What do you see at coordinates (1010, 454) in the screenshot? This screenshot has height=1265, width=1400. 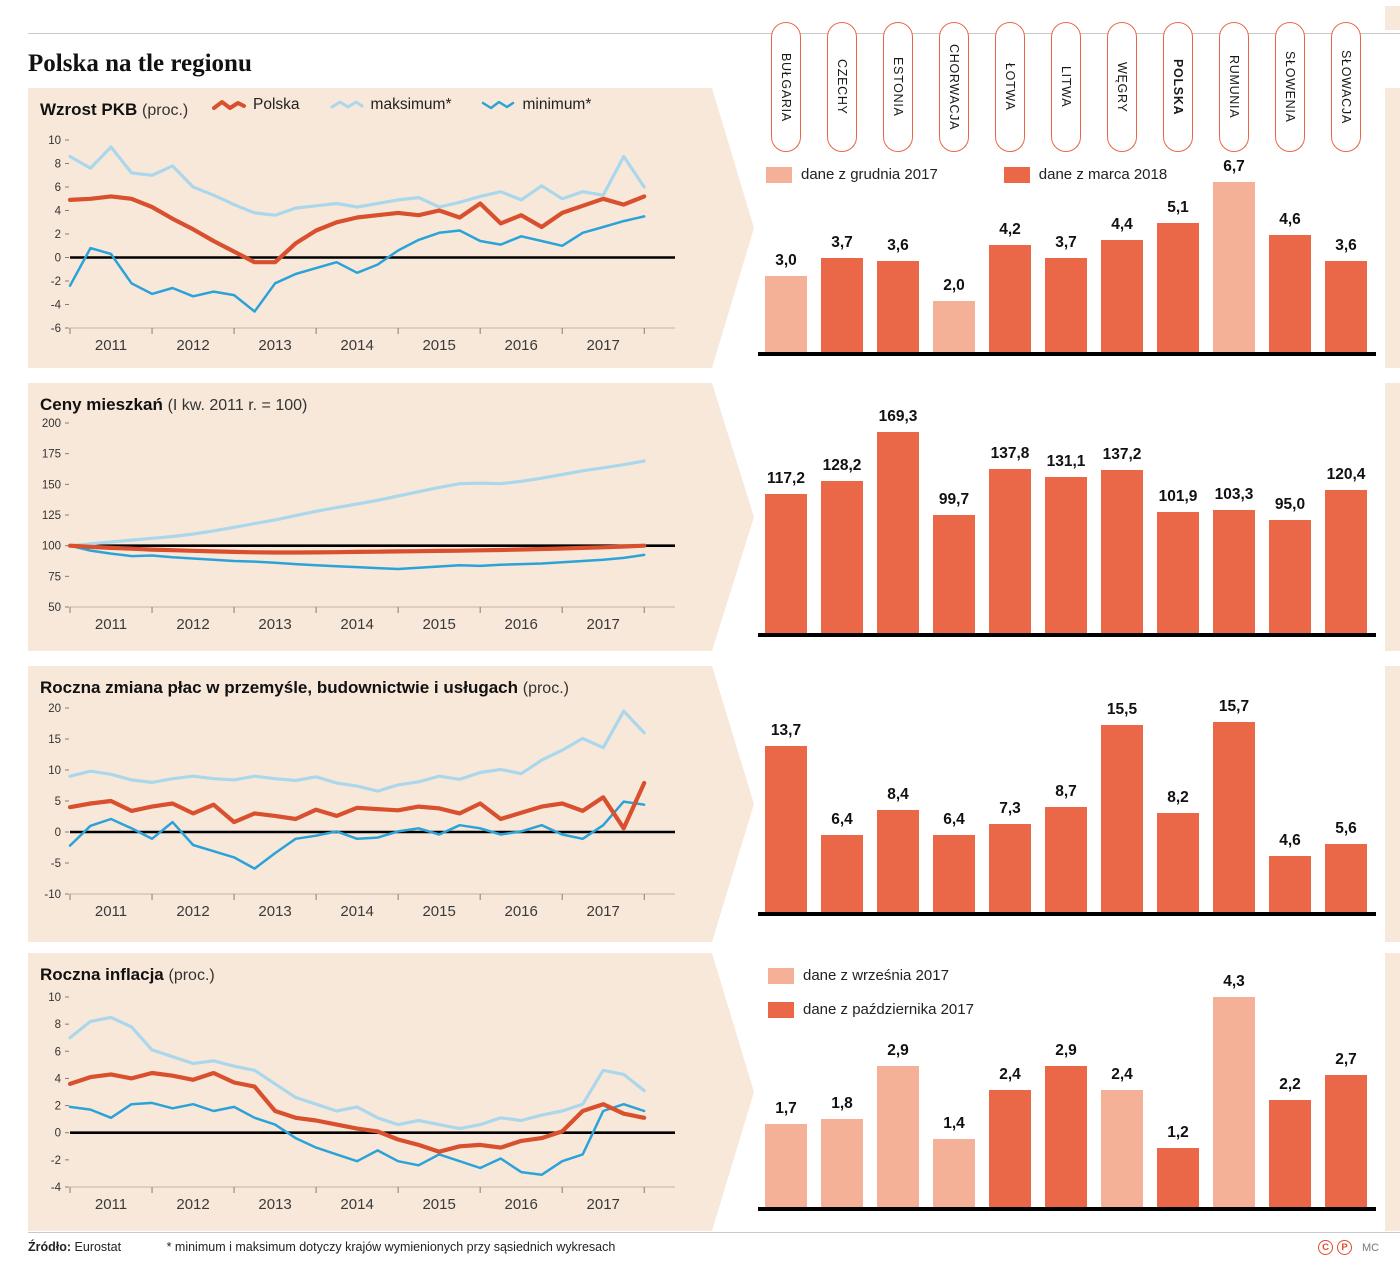 I see `bar-value-label: 137,8` at bounding box center [1010, 454].